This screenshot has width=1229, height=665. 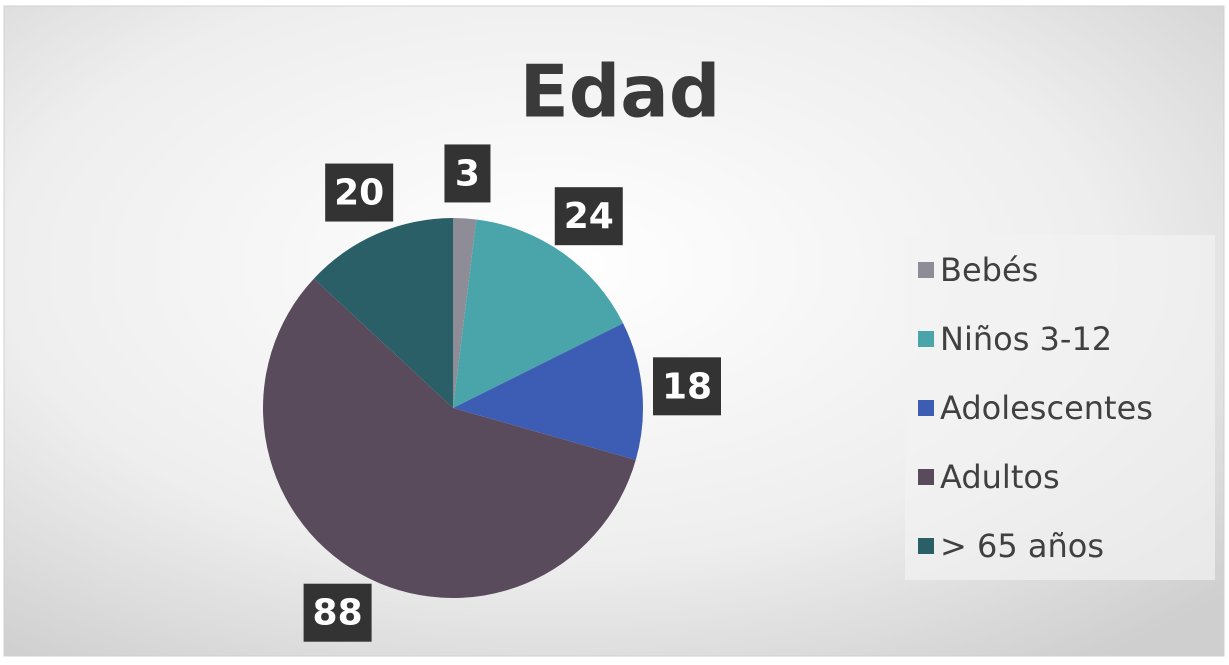 I want to click on data-label: 88, so click(x=338, y=613).